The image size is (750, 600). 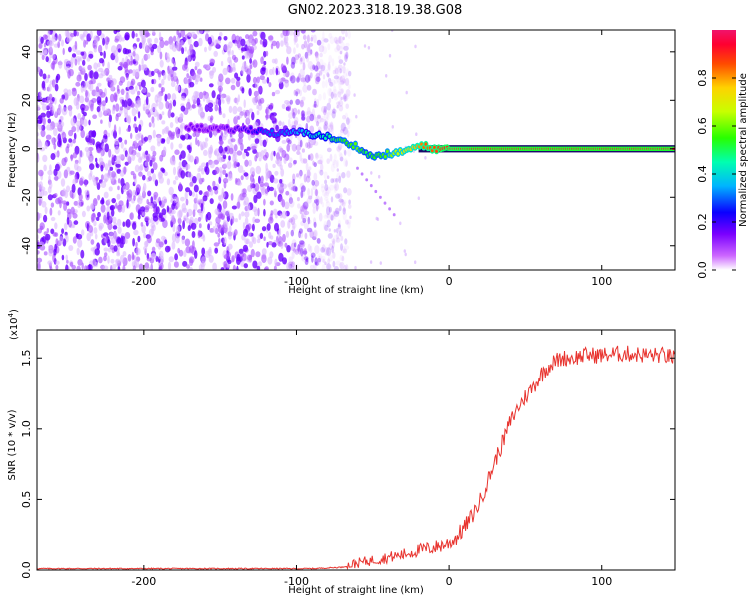 I want to click on x-tick-label: -200, so click(x=143, y=581).